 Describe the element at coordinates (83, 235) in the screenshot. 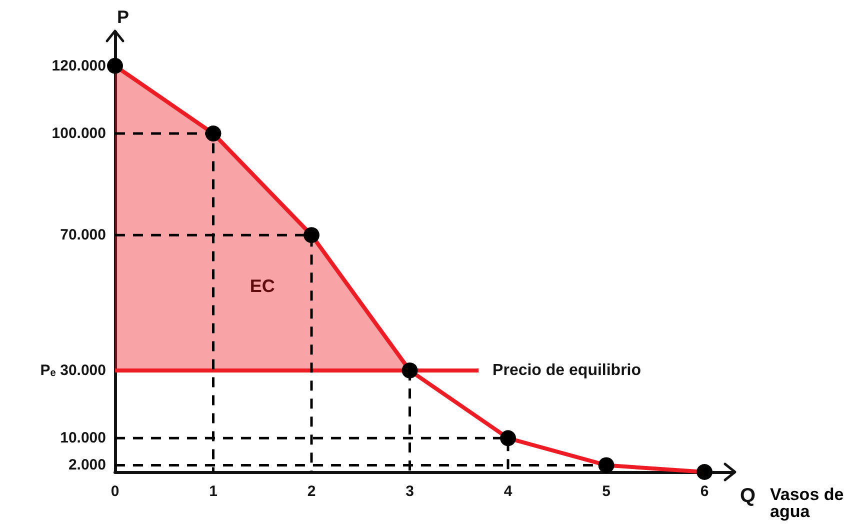

I see `y-tick-label: 70.000` at that location.